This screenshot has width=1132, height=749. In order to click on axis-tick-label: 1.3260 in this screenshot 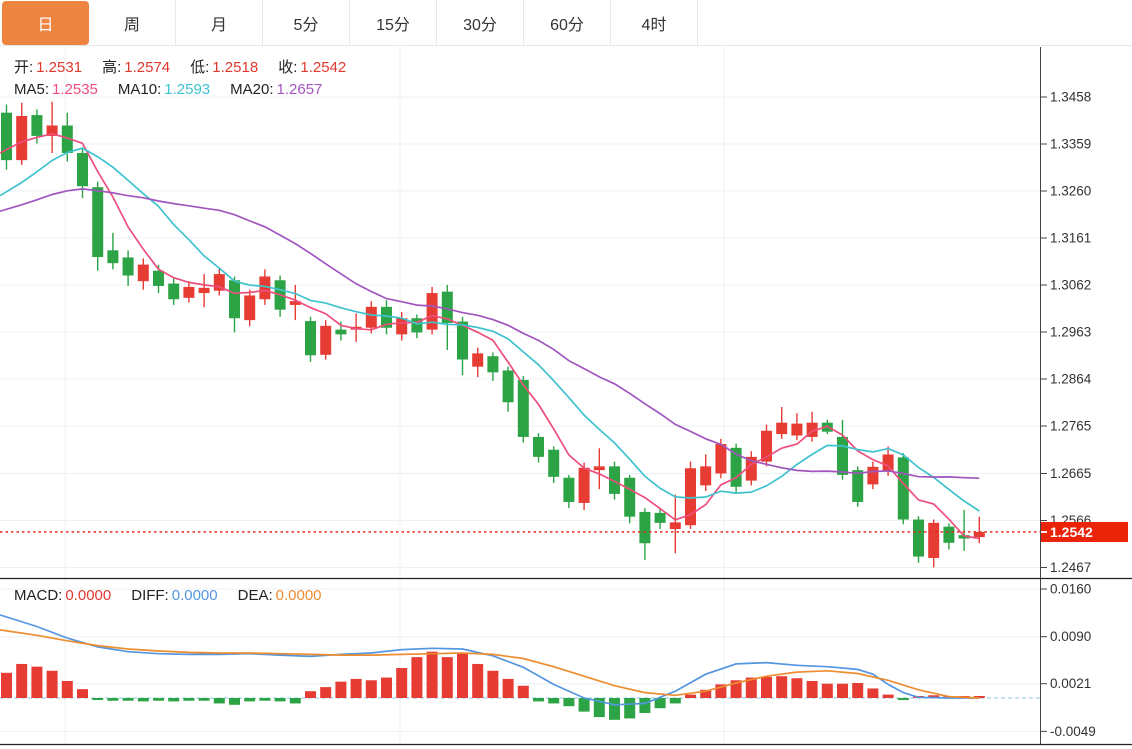, I will do `click(1070, 191)`.